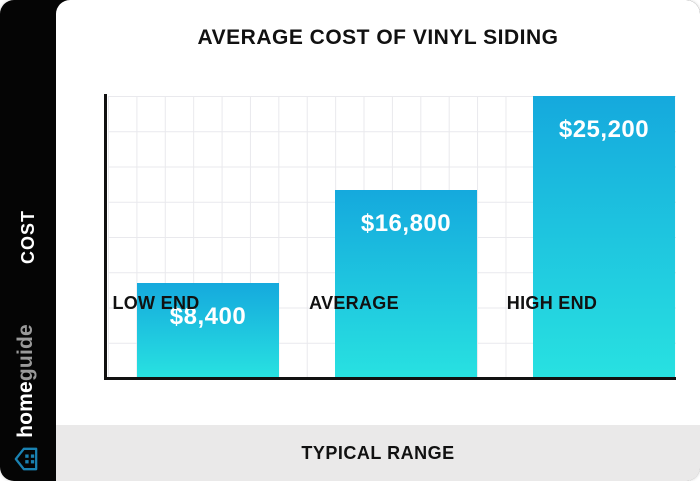 Image resolution: width=700 pixels, height=481 pixels. I want to click on bar-low-end: $8,400, so click(208, 330).